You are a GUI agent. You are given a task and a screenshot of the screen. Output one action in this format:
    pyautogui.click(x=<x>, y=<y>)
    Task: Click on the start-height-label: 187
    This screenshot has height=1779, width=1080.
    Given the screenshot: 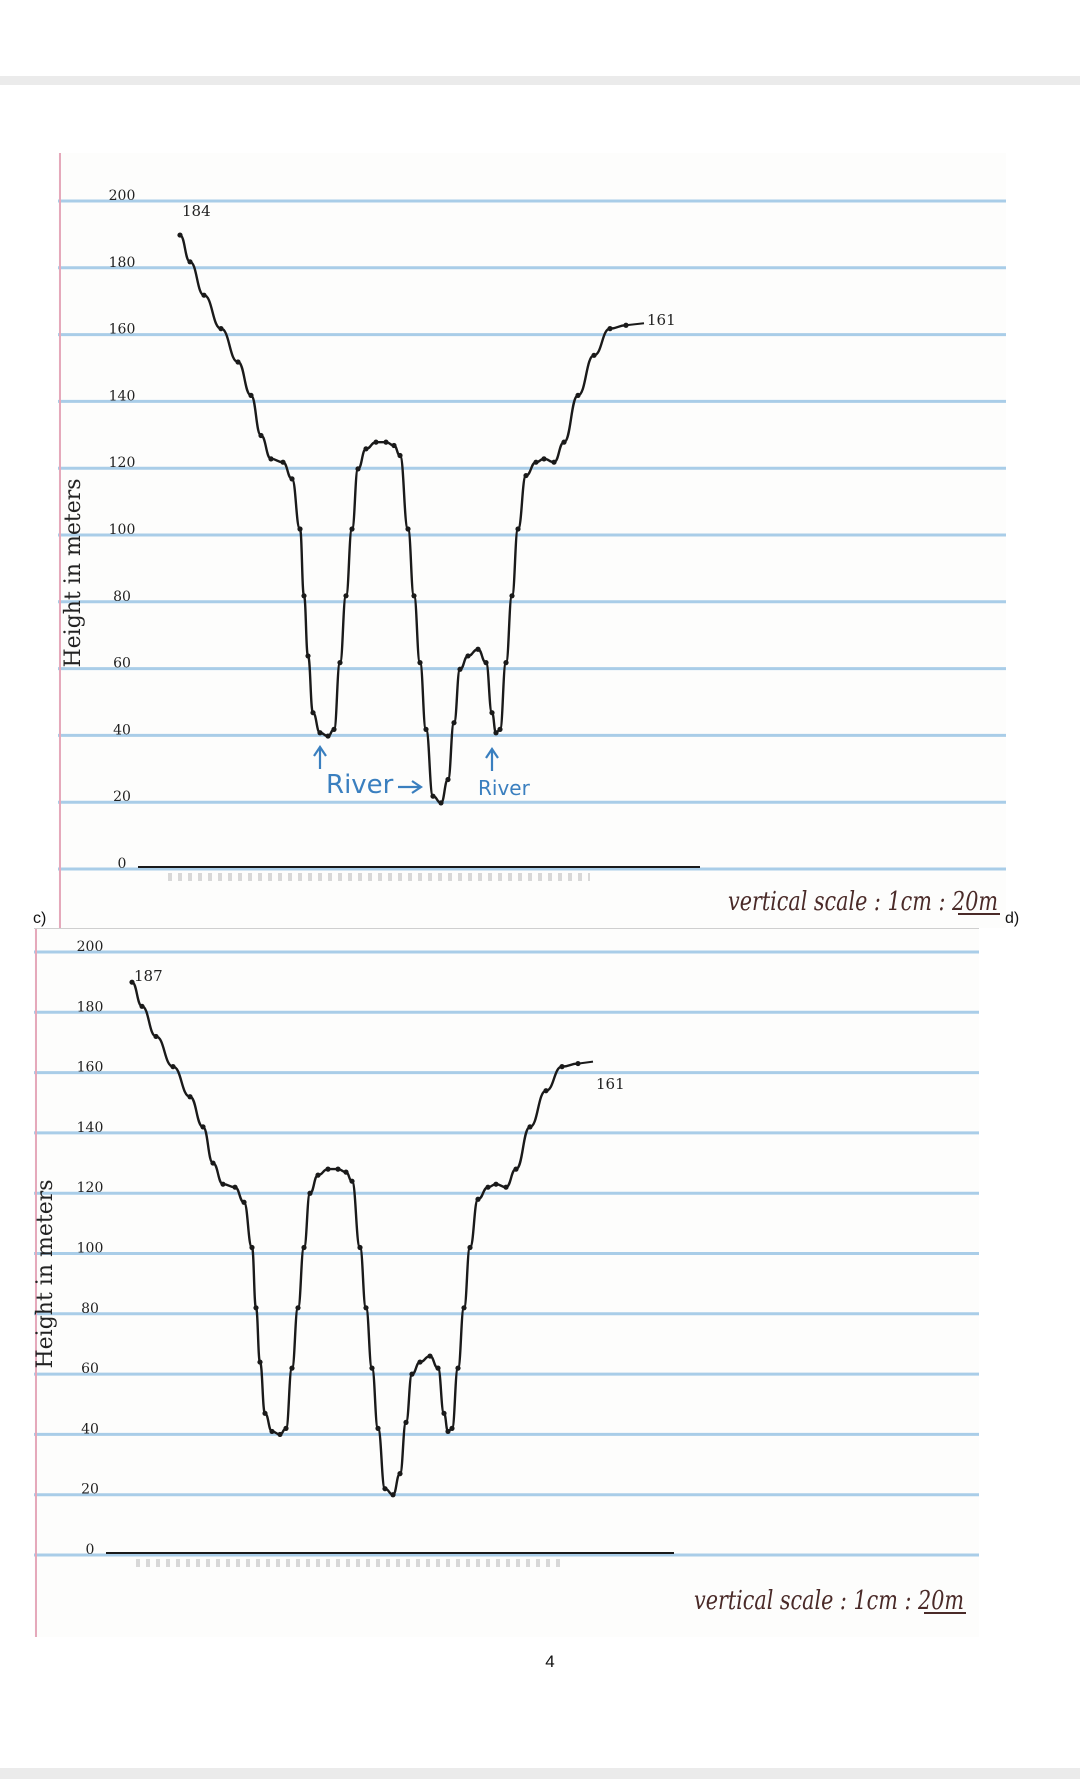 What is the action you would take?
    pyautogui.click(x=148, y=976)
    